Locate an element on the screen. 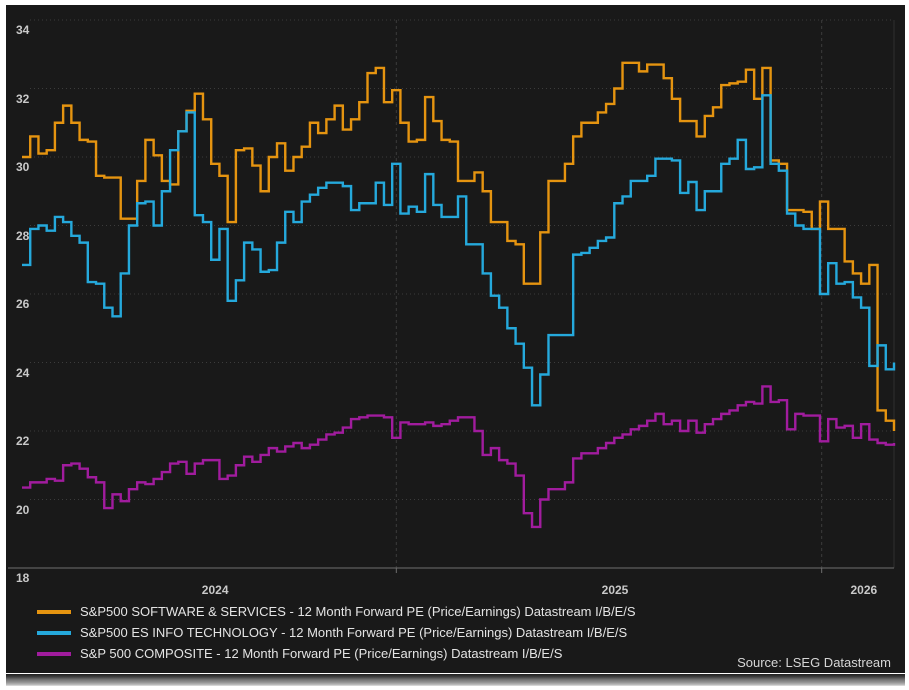 The height and width of the screenshot is (690, 909). y-tick-label: 34 is located at coordinates (23, 30).